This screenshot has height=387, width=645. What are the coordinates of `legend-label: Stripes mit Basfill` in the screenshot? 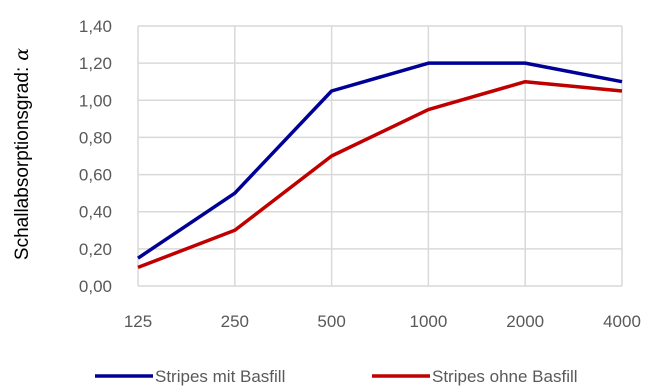 It's located at (220, 376).